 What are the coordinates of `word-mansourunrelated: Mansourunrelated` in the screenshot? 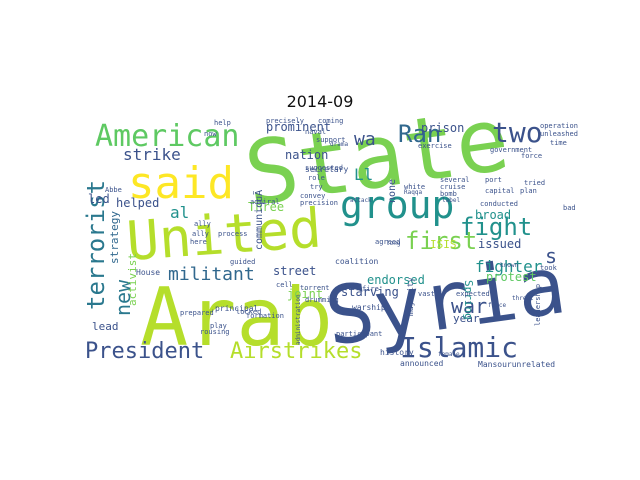 It's located at (516, 364).